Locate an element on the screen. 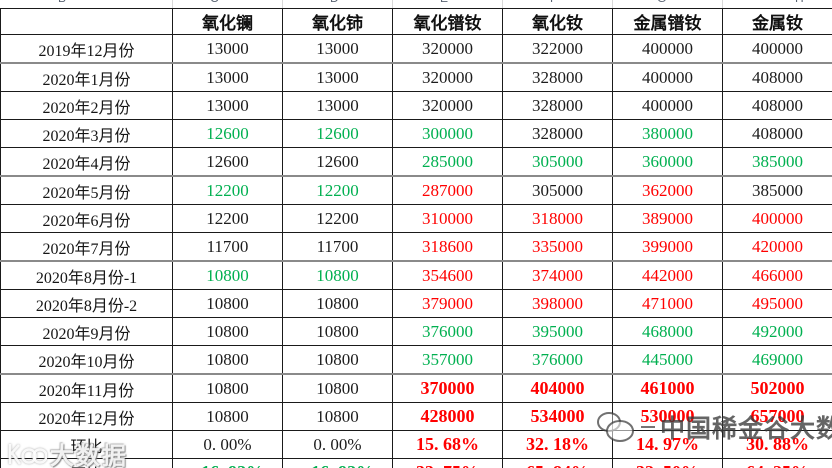 The height and width of the screenshot is (468, 832). cell-value: 30. 88% is located at coordinates (777, 444).